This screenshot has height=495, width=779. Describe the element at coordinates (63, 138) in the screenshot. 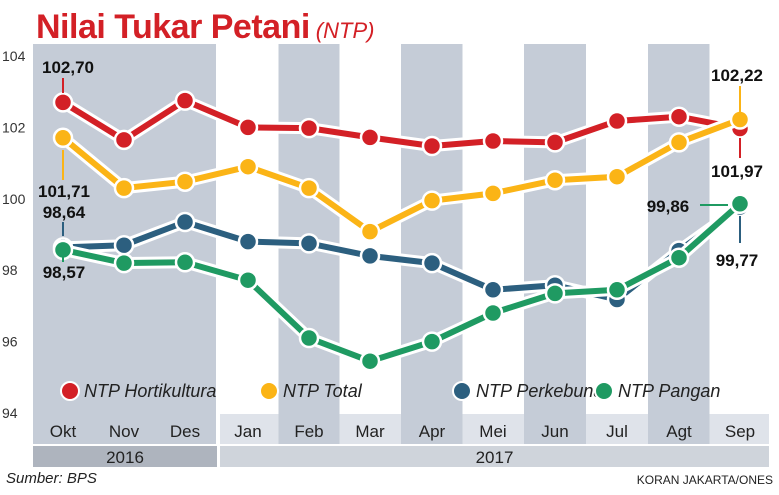

I see `data-point-ntp-total-okt` at that location.